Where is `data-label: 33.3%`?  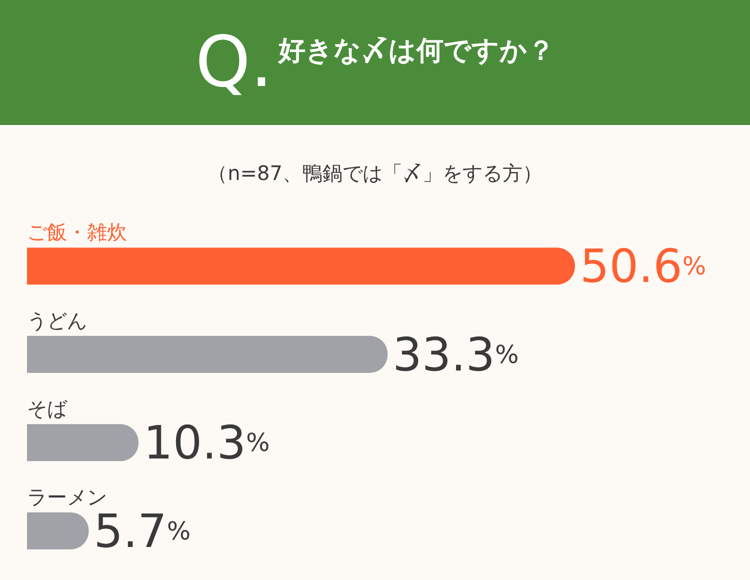
data-label: 33.3% is located at coordinates (455, 354).